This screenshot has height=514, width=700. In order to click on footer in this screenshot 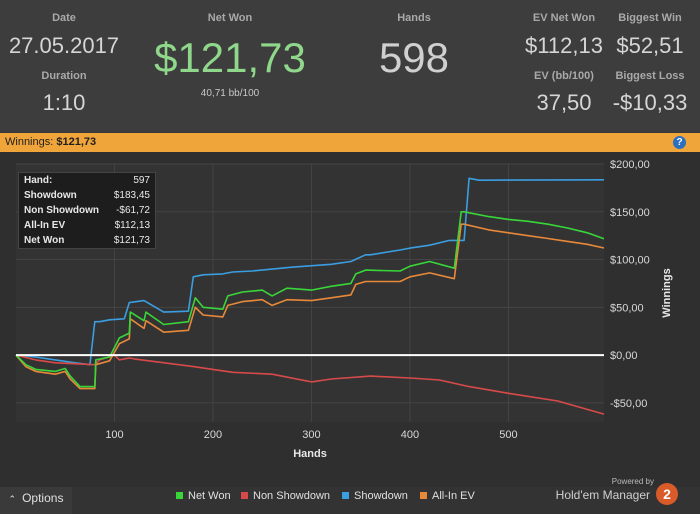, I will do `click(350, 500)`.